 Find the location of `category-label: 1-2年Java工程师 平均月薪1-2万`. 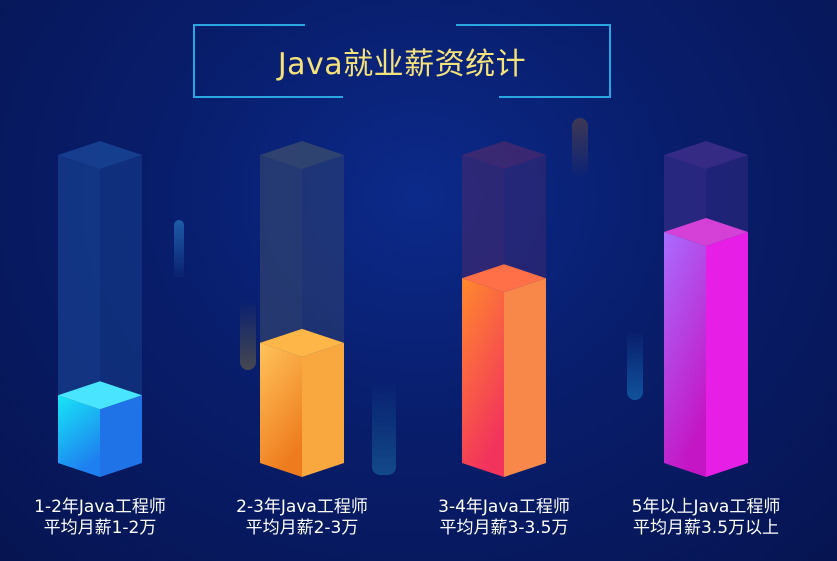

category-label: 1-2年Java工程师 平均月薪1-2万 is located at coordinates (100, 518).